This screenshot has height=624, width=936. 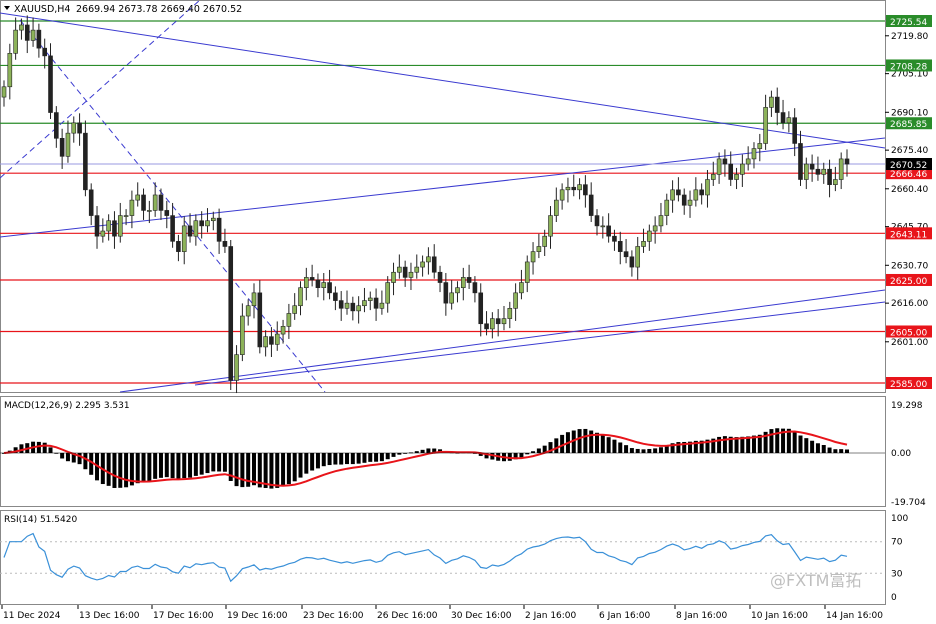 What do you see at coordinates (908, 125) in the screenshot?
I see `level-tag-text-2: 2685.85` at bounding box center [908, 125].